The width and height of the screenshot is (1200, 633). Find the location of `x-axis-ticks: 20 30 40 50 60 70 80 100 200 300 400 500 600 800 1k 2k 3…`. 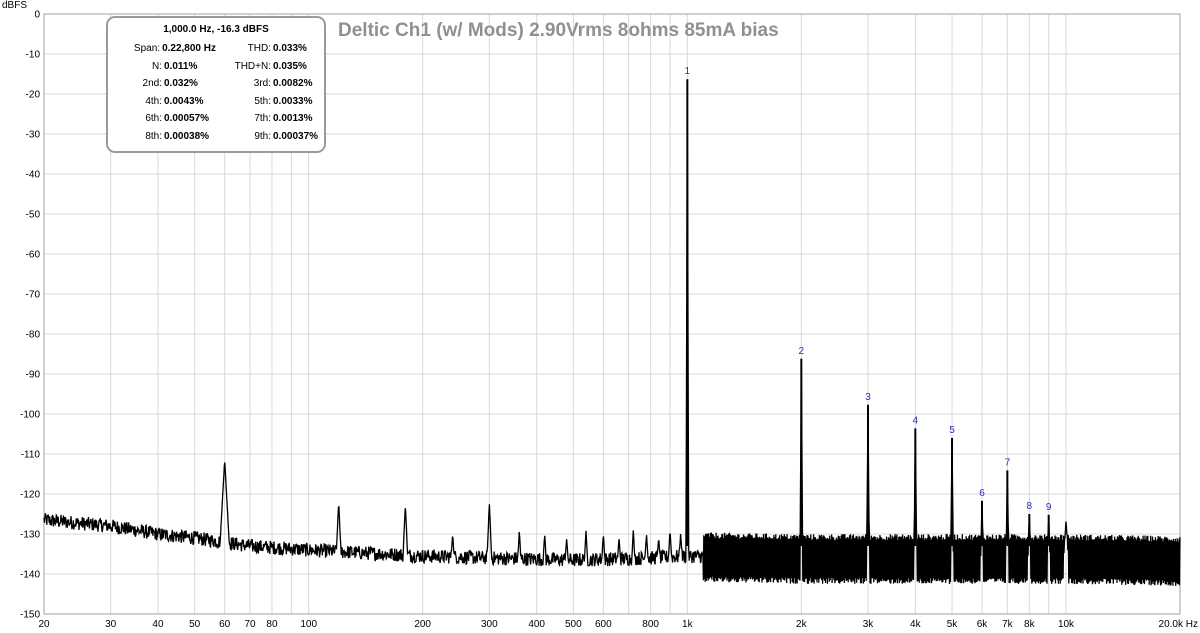

x-axis-ticks: 20 30 40 50 60 70 80 100 200 300 400 500 600 800 1k 2k 3… is located at coordinates (618, 624).